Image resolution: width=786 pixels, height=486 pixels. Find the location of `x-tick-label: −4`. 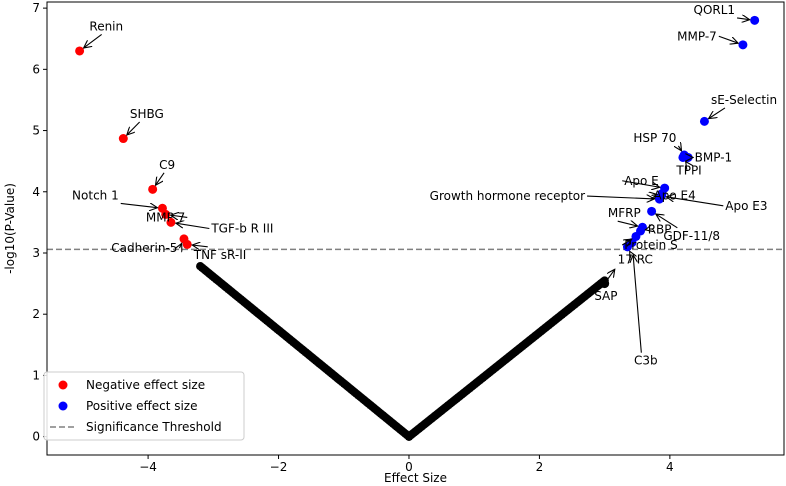

x-tick-label: −4 is located at coordinates (148, 467).